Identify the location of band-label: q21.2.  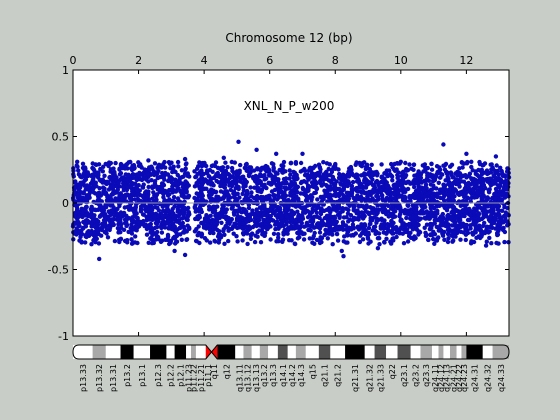
(338, 375).